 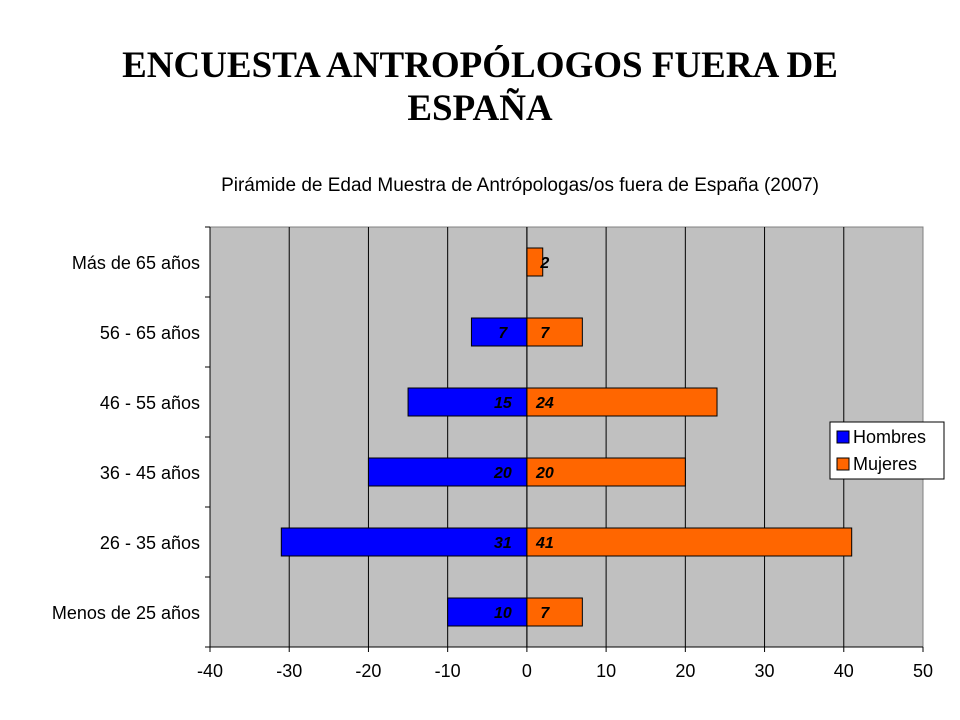 What do you see at coordinates (843, 437) in the screenshot?
I see `legend-swatch-hombres` at bounding box center [843, 437].